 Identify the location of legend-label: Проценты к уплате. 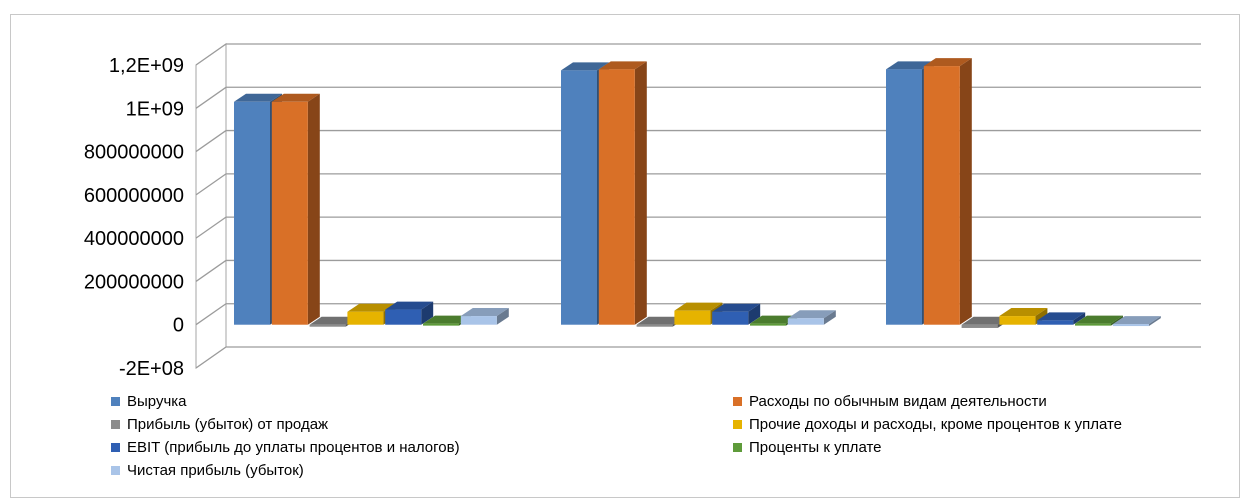
(815, 447).